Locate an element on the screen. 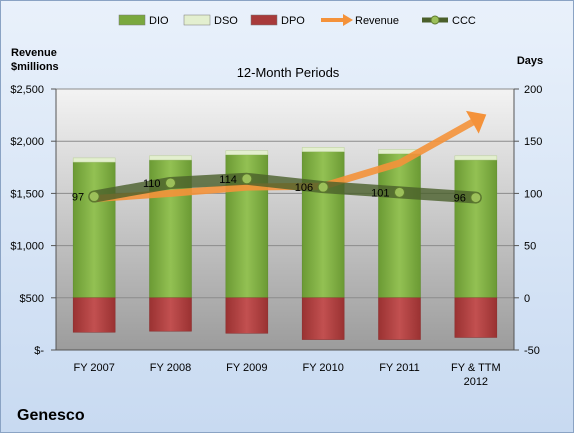 Image resolution: width=574 pixels, height=433 pixels. chart-title: 12-Month Periods is located at coordinates (288, 72).